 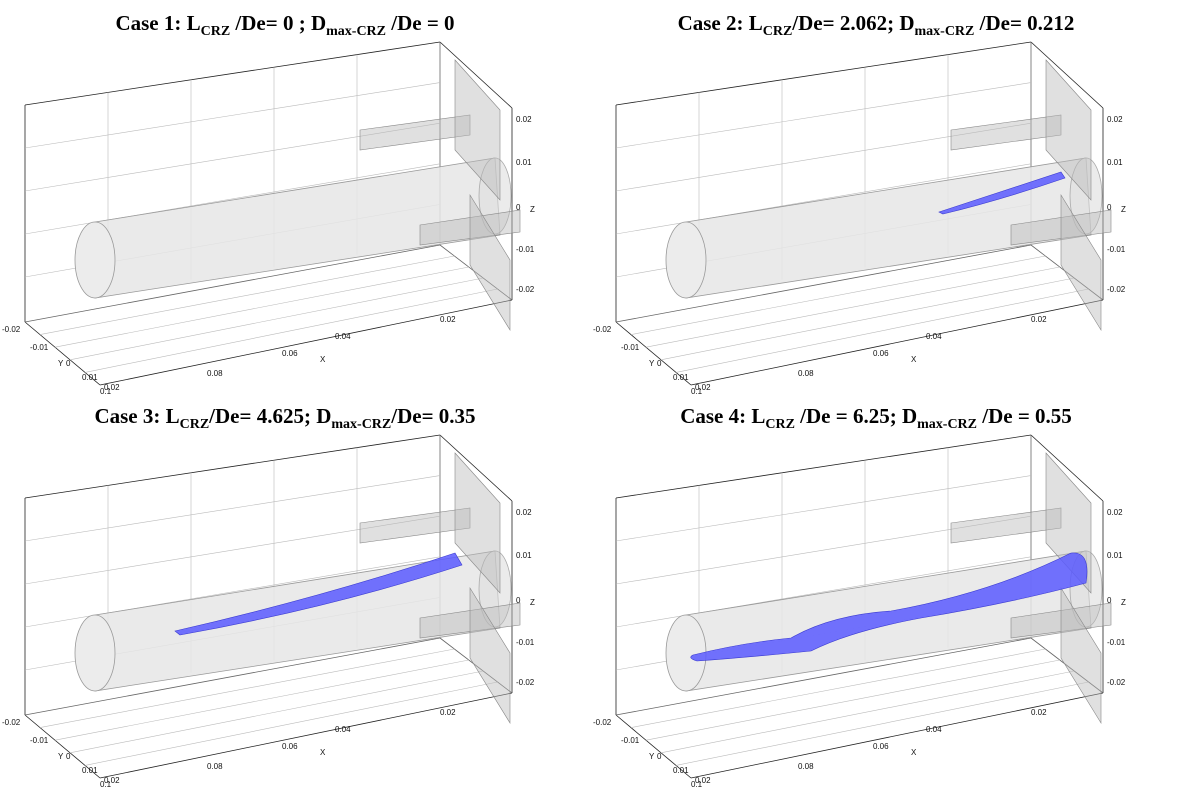 What do you see at coordinates (269, 416) in the screenshot?
I see `title-part: /De= 4.625; D` at bounding box center [269, 416].